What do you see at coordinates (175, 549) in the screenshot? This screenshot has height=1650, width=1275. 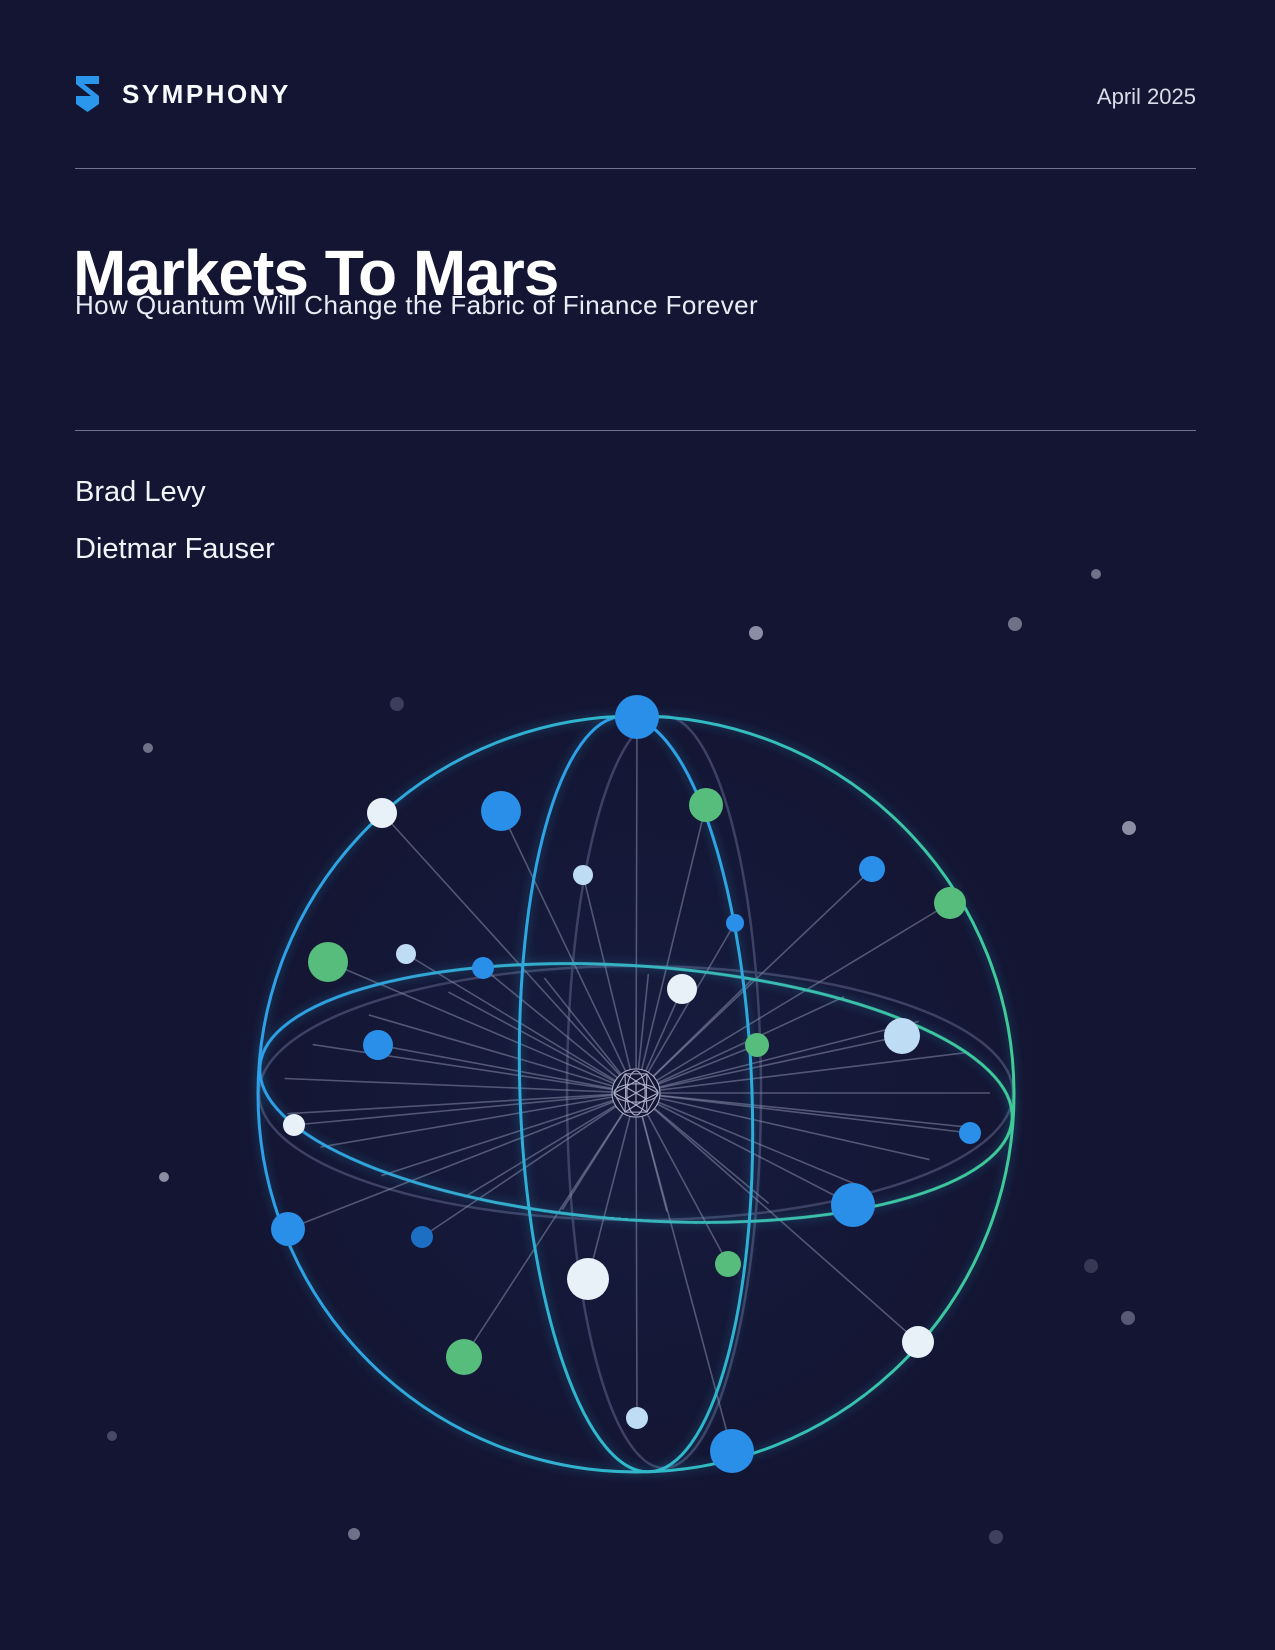 I see `author-name: Dietmar Fauser` at bounding box center [175, 549].